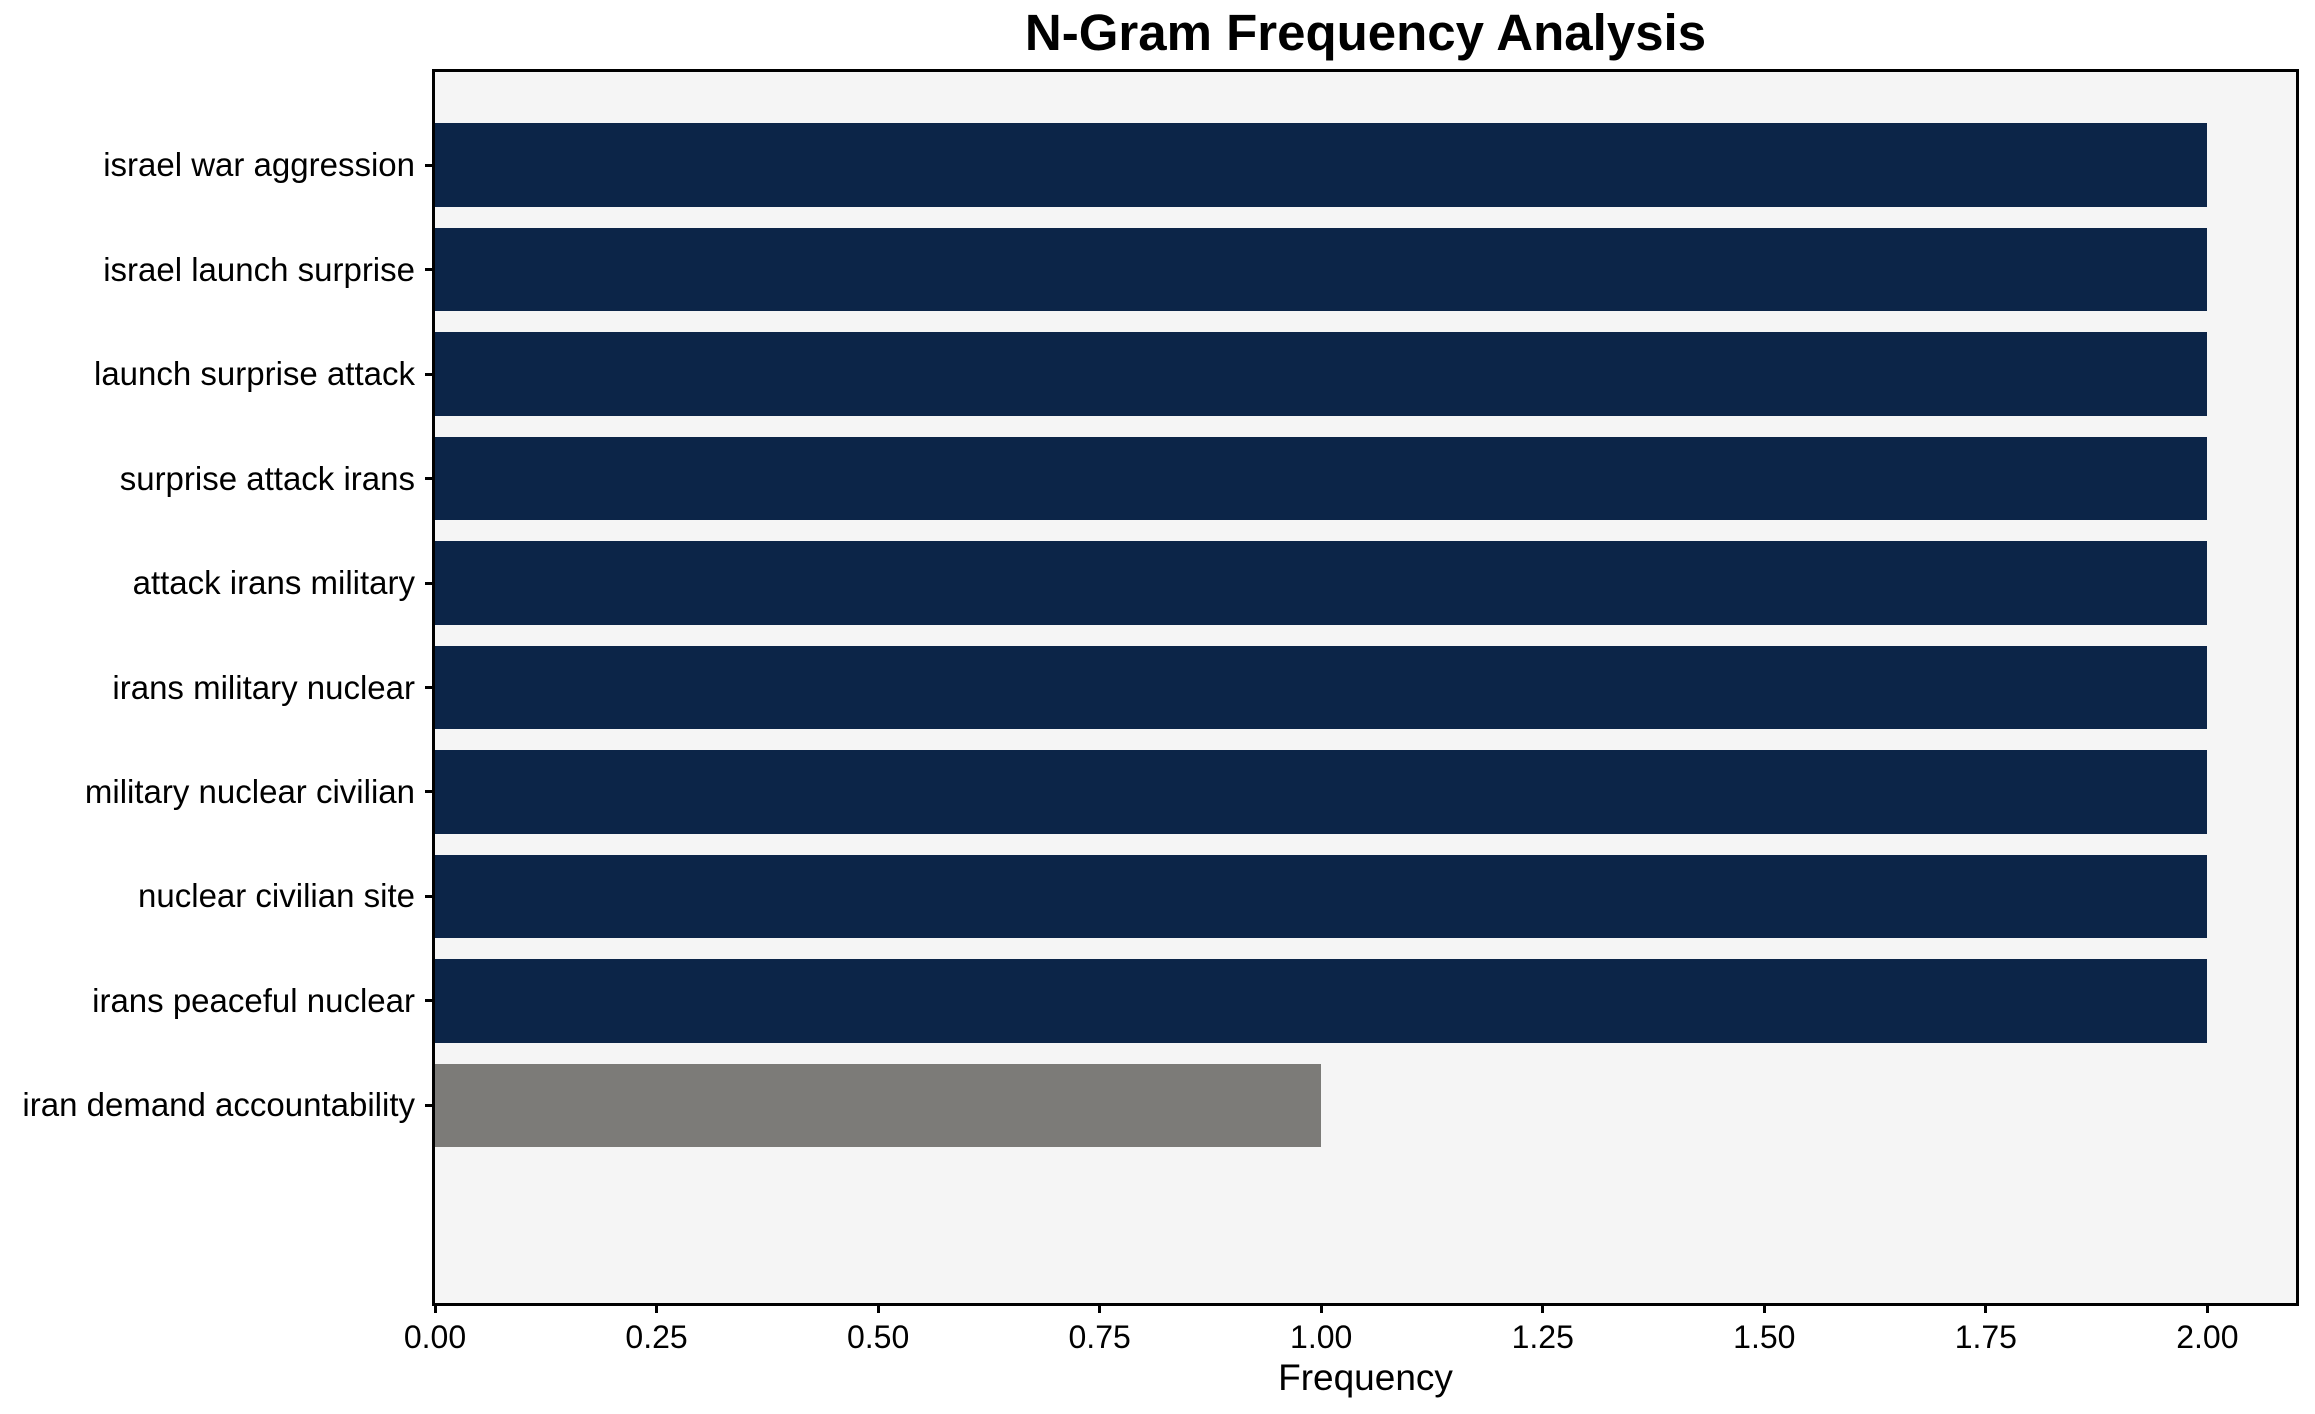 This screenshot has width=2315, height=1414. I want to click on y-tick-label-irans-military-nuclear: irans military nuclear, so click(263, 687).